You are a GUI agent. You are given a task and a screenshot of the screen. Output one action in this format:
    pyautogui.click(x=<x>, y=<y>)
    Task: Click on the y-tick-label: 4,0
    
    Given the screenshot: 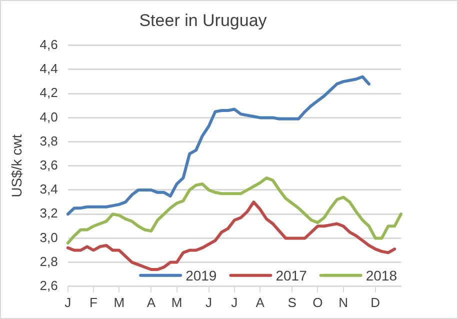 What is the action you would take?
    pyautogui.click(x=49, y=116)
    